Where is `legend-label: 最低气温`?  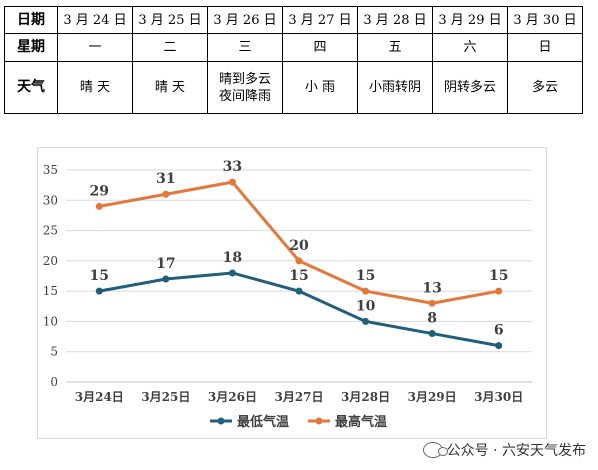
legend-label: 最低气温 is located at coordinates (263, 422).